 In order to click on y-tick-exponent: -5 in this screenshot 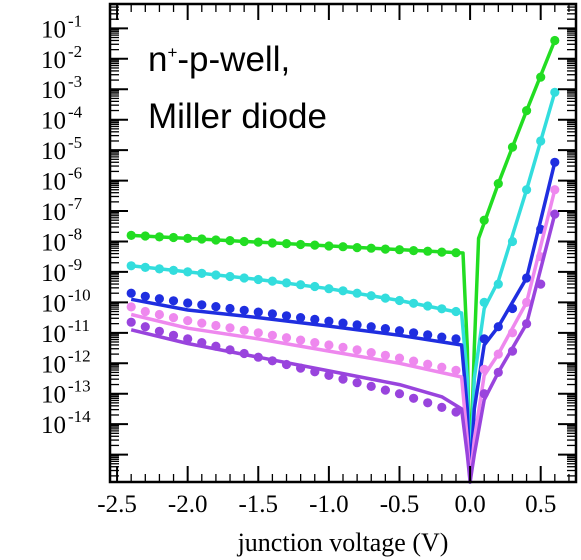, I will do `click(75, 142)`.